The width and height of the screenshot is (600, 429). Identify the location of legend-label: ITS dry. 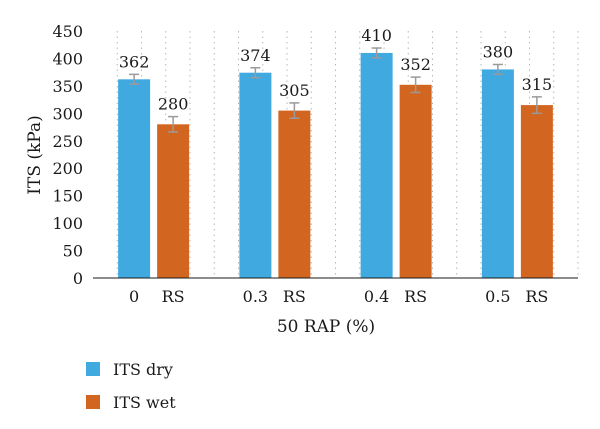
(143, 369).